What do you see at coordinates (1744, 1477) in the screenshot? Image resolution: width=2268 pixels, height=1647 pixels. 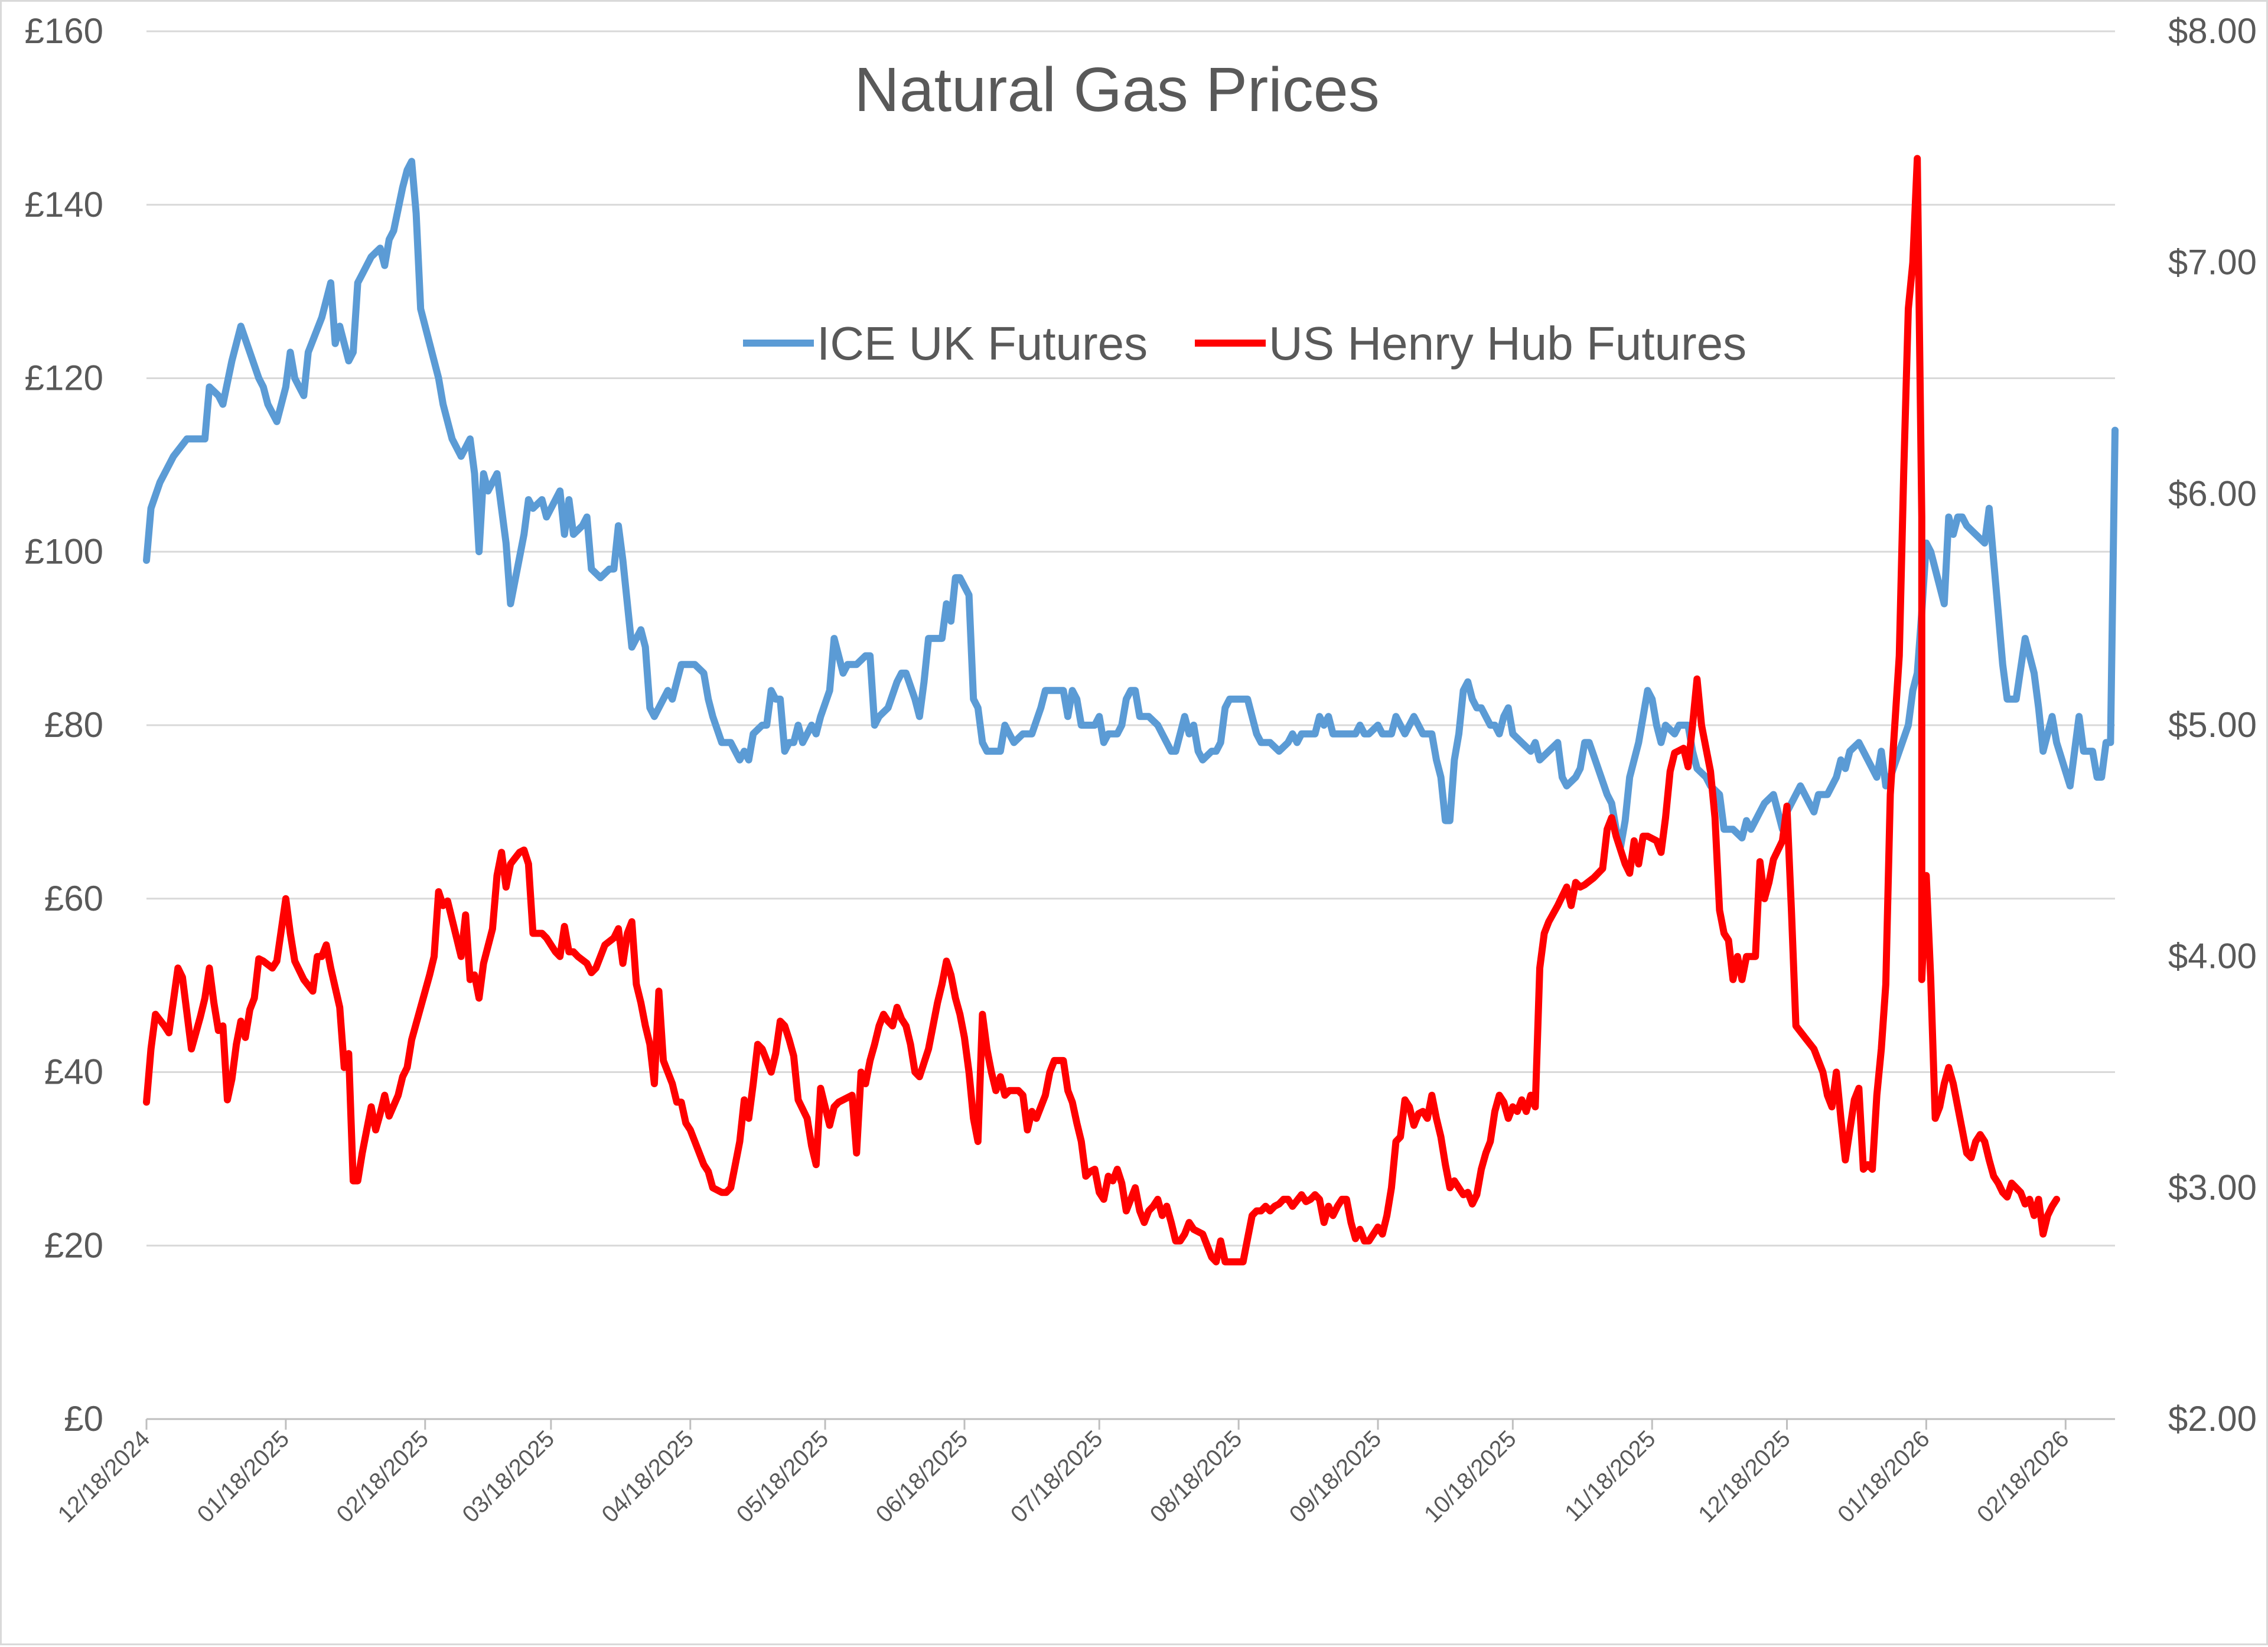 I see `x-tick-label: 12/18/2025` at bounding box center [1744, 1477].